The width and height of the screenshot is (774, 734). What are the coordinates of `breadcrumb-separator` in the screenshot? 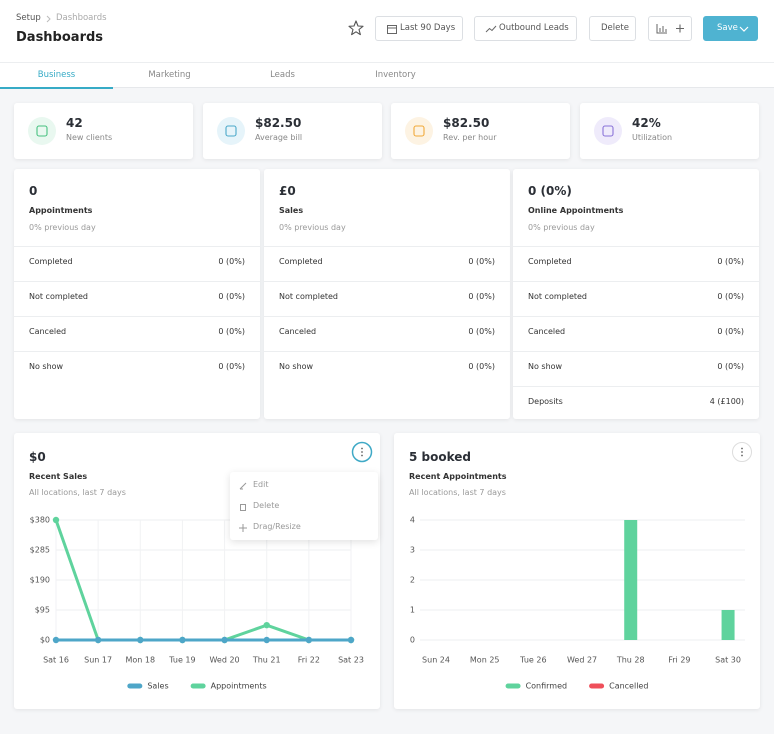 It's located at (48, 19).